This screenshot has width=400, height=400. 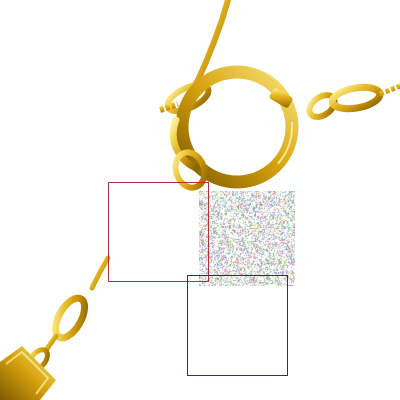 I want to click on chain-through-clasp, so click(x=188, y=153).